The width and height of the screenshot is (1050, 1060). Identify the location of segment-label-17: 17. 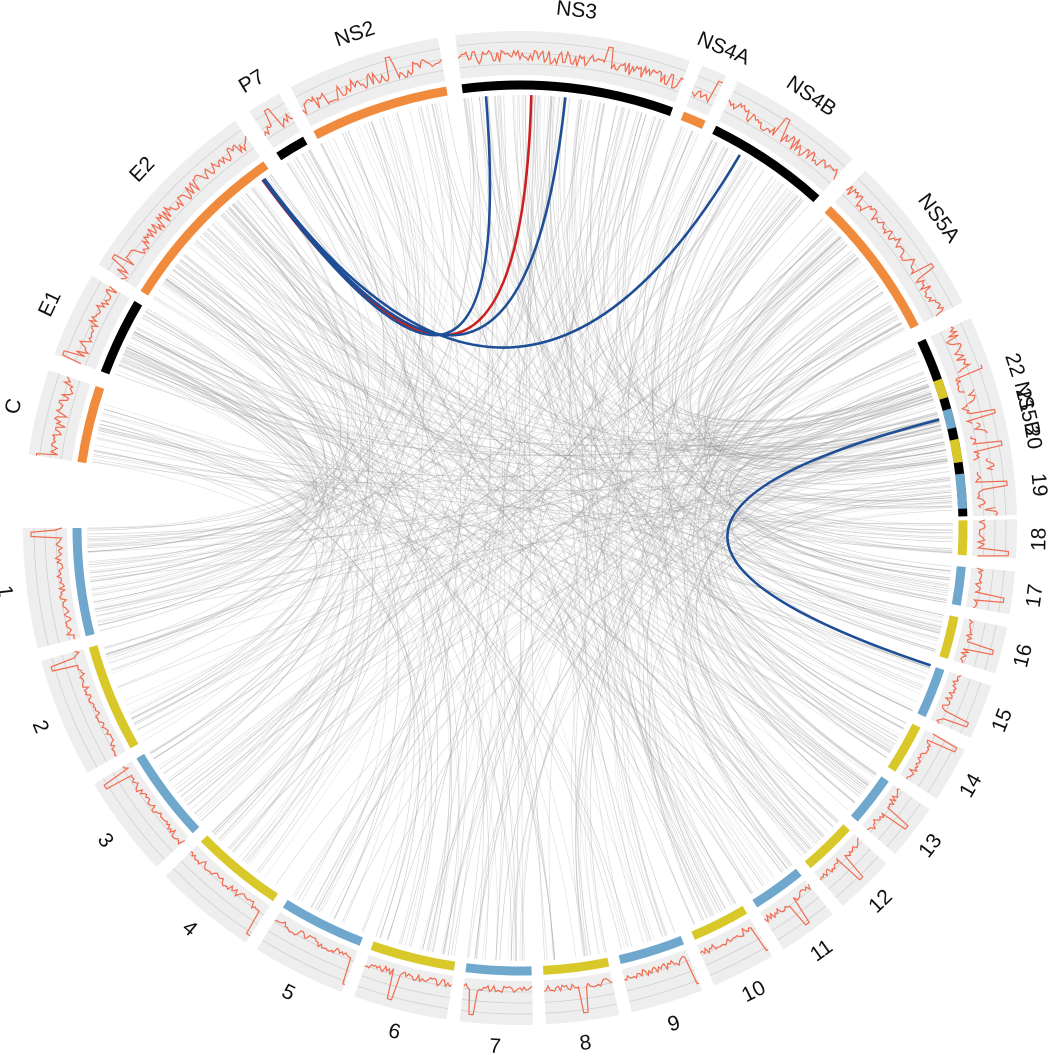
(1035, 596).